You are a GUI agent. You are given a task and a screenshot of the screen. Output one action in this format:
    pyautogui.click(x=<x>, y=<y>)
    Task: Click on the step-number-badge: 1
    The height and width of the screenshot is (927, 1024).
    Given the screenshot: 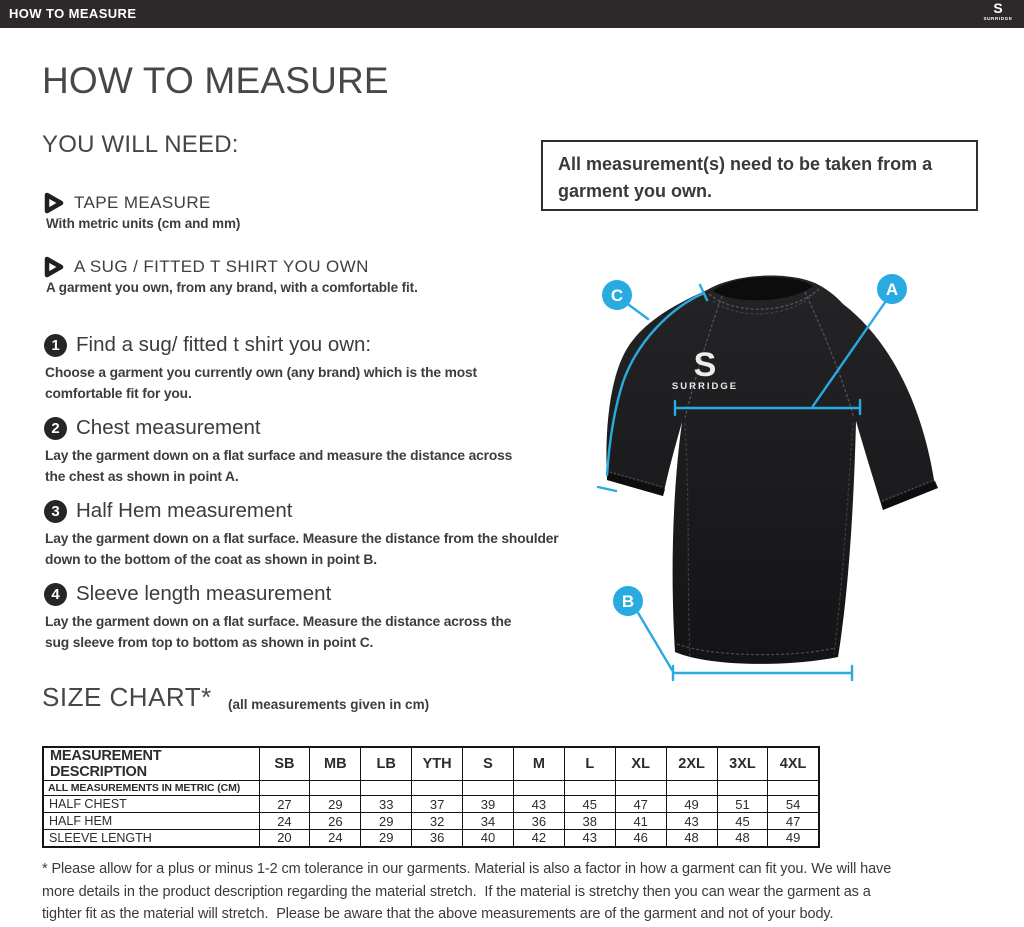 What is the action you would take?
    pyautogui.click(x=55, y=345)
    